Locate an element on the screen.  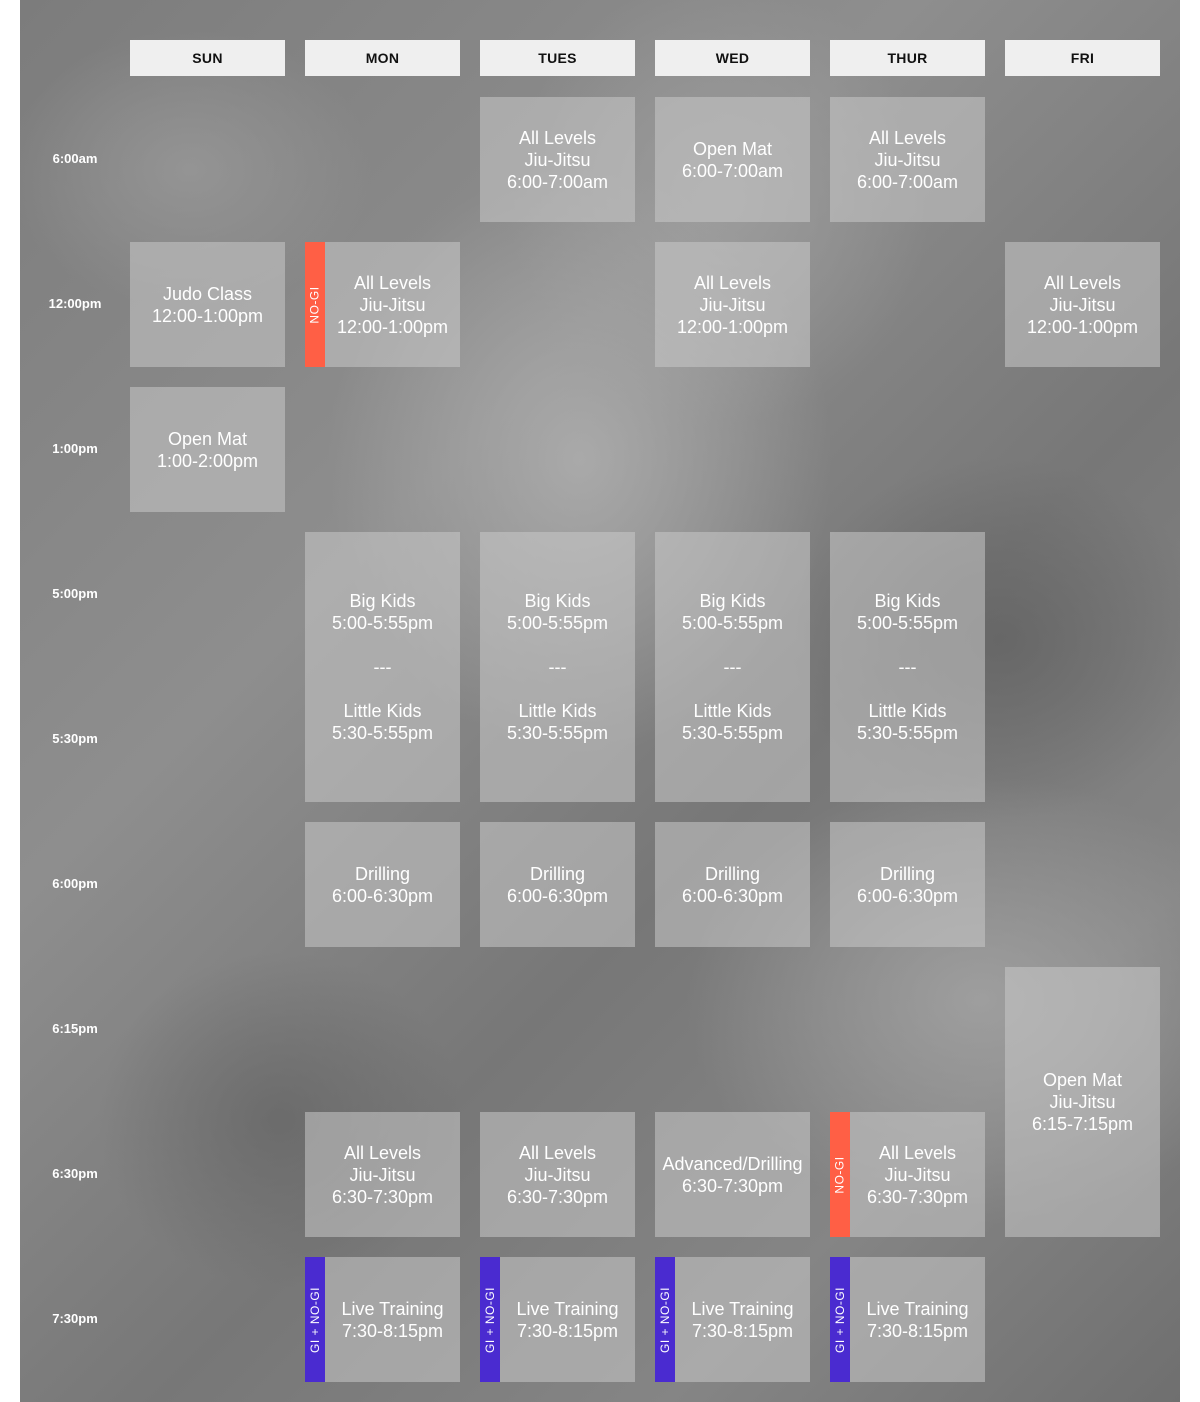
class-tues-630pm: All Levels Jiu-Jitsu 6:30-7:30pm is located at coordinates (557, 1174).